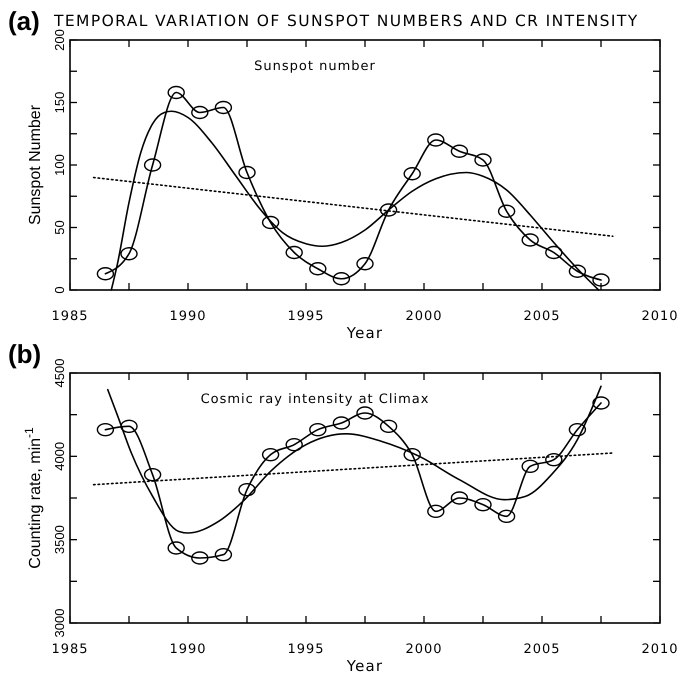 This screenshot has width=688, height=680. Describe the element at coordinates (25, 354) in the screenshot. I see `chart-title: (b)` at that location.